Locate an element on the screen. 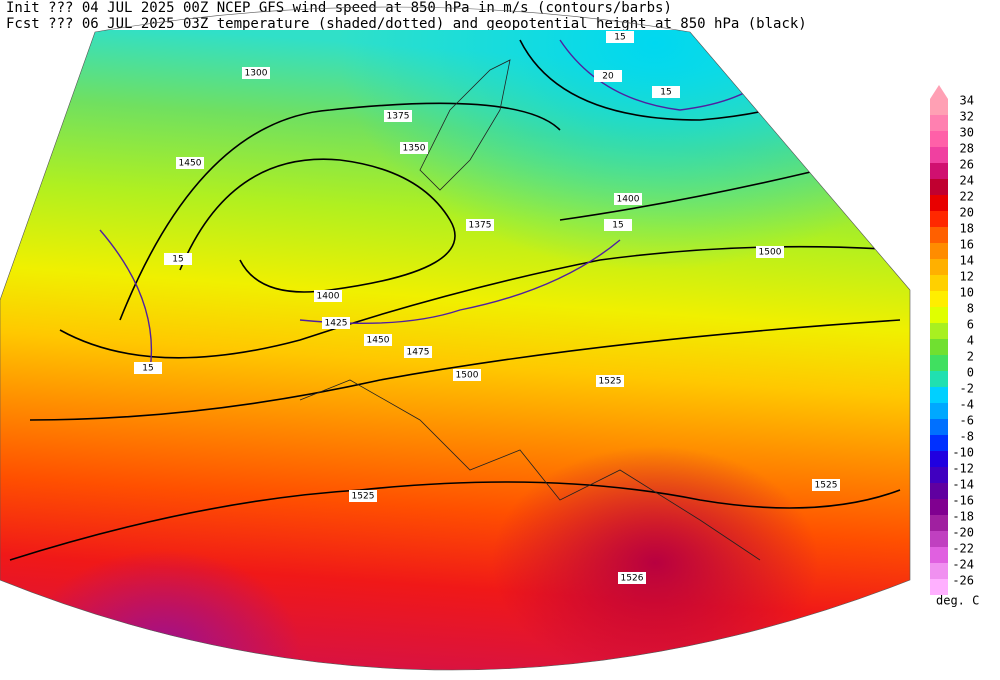 The width and height of the screenshot is (1000, 680). contour-label: 1526 is located at coordinates (632, 578).